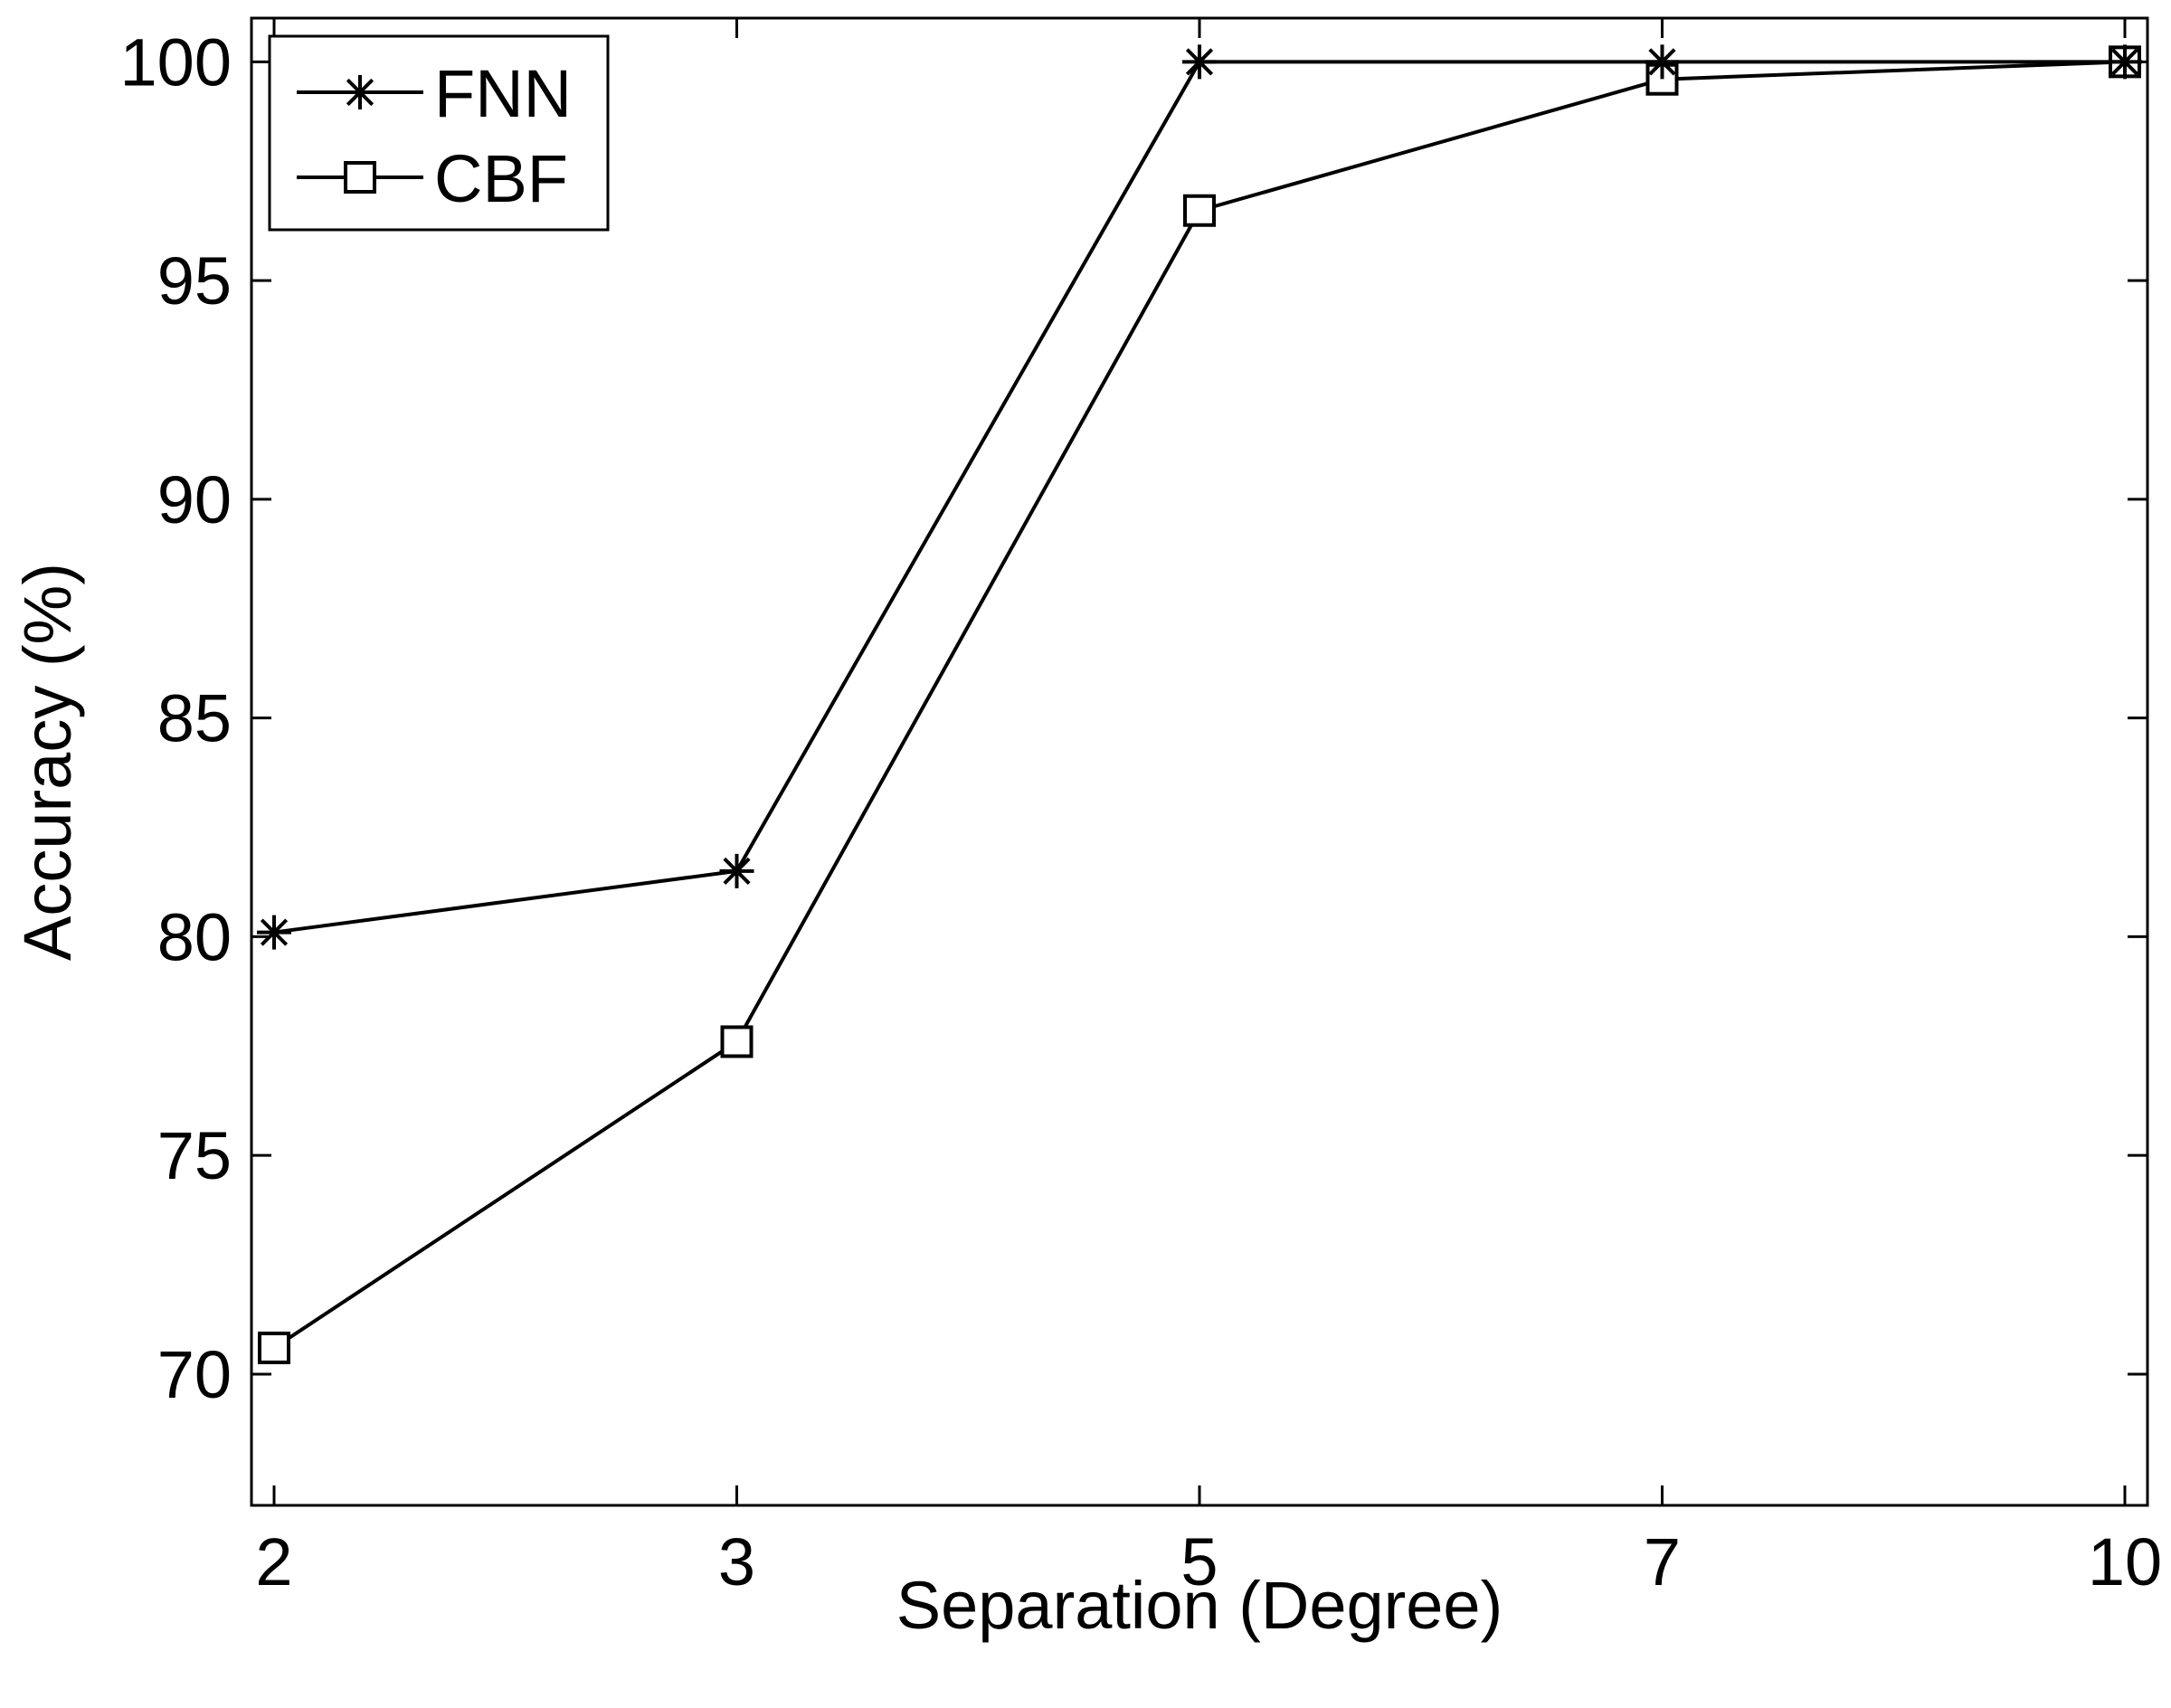  What do you see at coordinates (176, 62) in the screenshot?
I see `y-tick-label: 100` at bounding box center [176, 62].